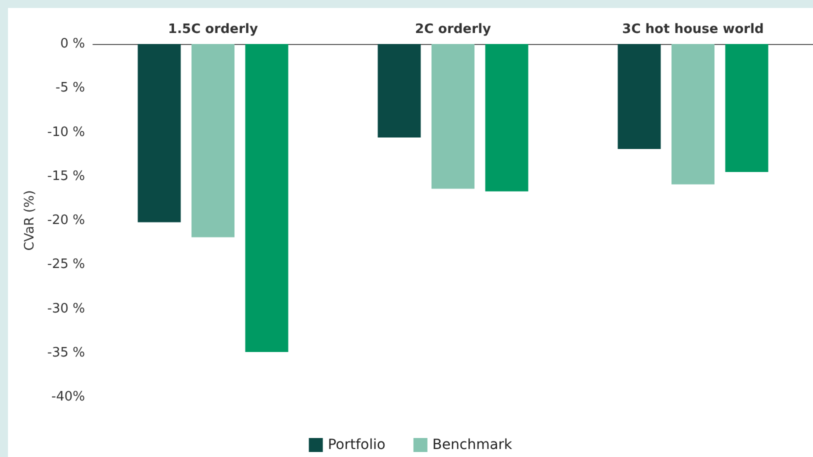 The width and height of the screenshot is (813, 457). Describe the element at coordinates (66, 308) in the screenshot. I see `y-tick-label: -30 %` at that location.